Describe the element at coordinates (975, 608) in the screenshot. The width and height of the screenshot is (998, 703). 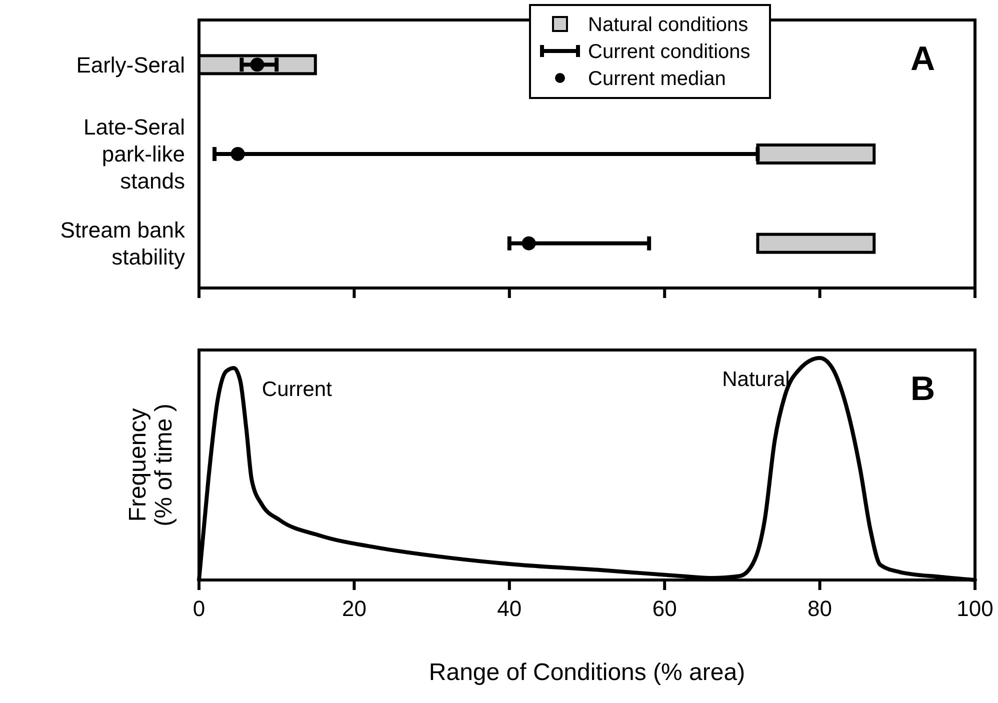
I see `x-tick-label: 100` at that location.